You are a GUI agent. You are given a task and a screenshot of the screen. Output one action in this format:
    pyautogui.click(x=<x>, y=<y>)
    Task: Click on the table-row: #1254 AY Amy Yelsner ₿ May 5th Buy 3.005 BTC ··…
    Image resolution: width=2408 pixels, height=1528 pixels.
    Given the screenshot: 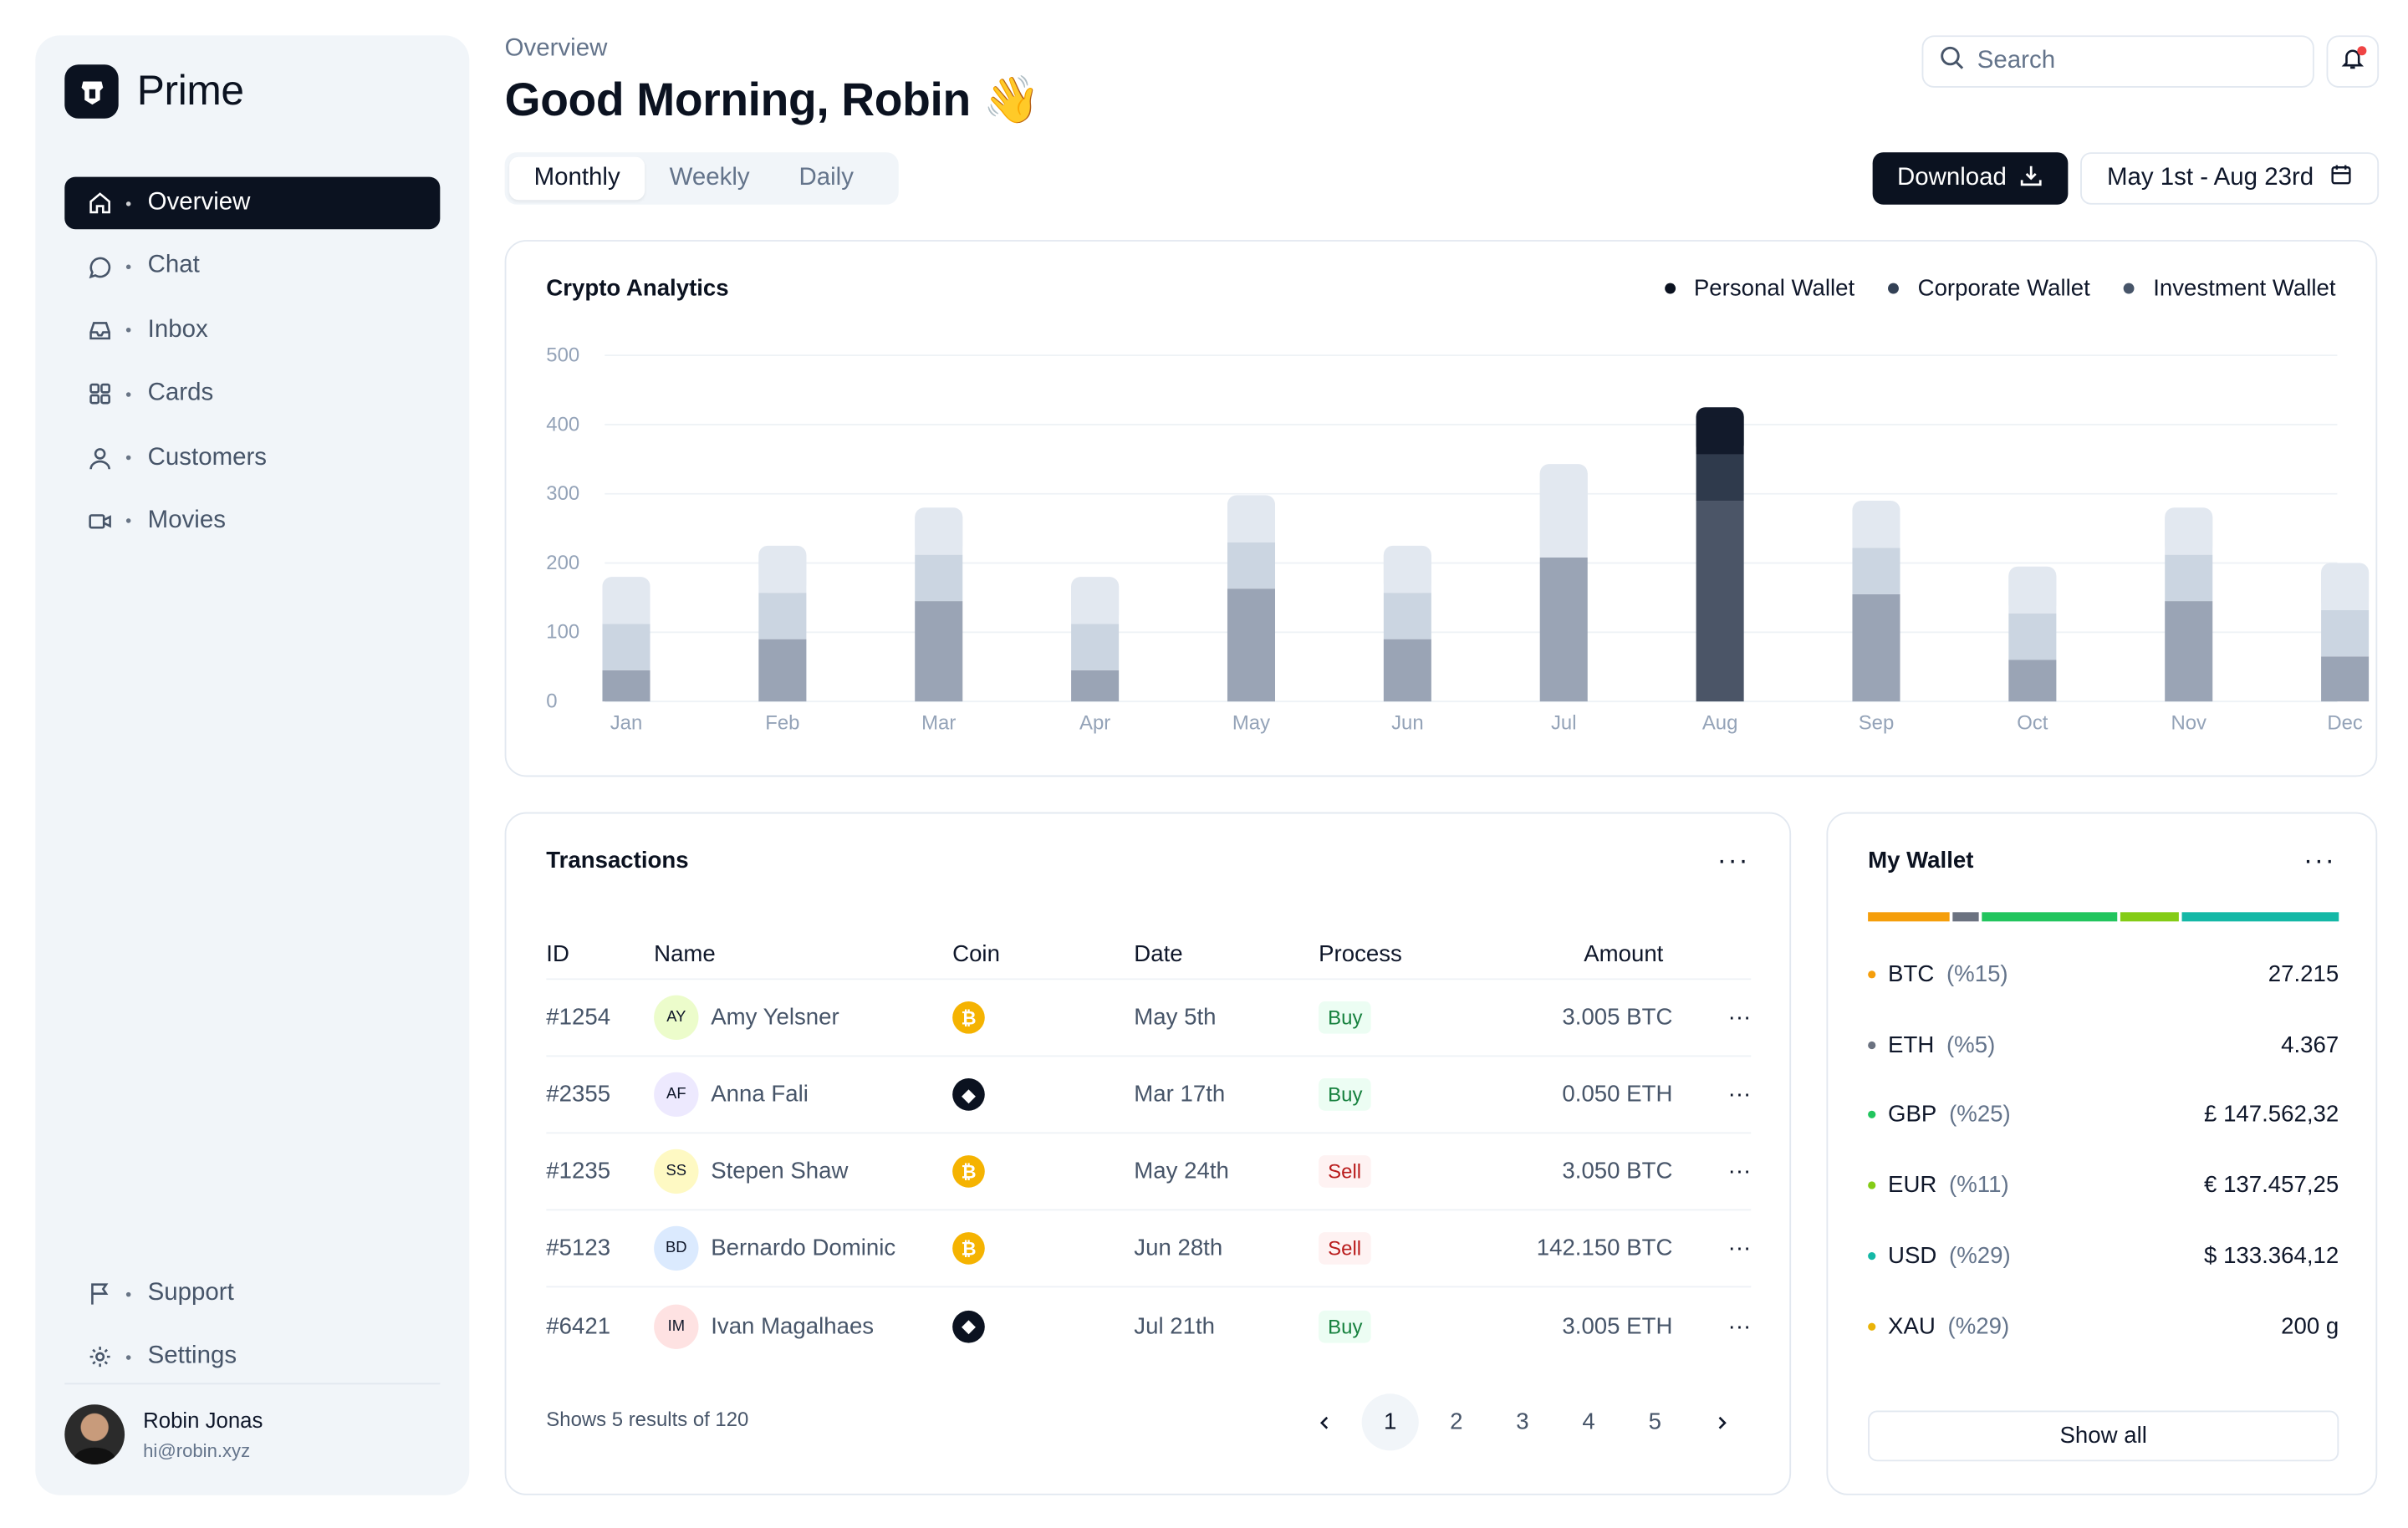 What is the action you would take?
    pyautogui.click(x=1149, y=1018)
    